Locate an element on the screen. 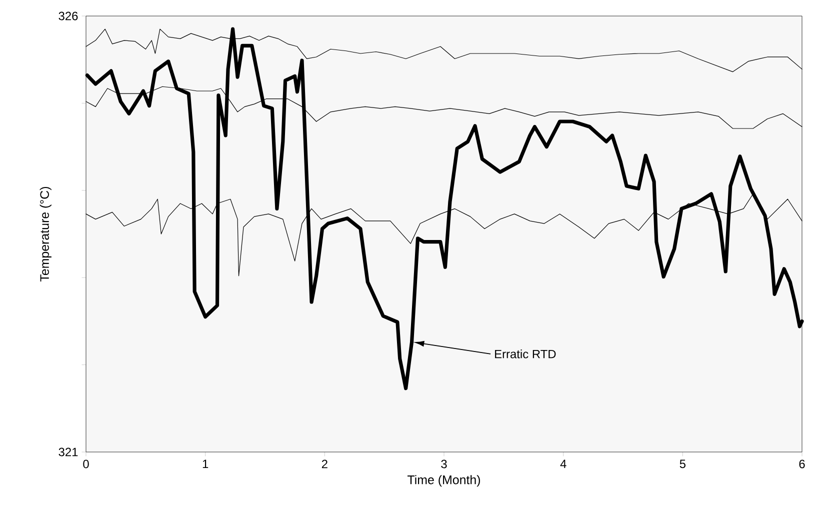  x-tick-label: 1 is located at coordinates (205, 464).